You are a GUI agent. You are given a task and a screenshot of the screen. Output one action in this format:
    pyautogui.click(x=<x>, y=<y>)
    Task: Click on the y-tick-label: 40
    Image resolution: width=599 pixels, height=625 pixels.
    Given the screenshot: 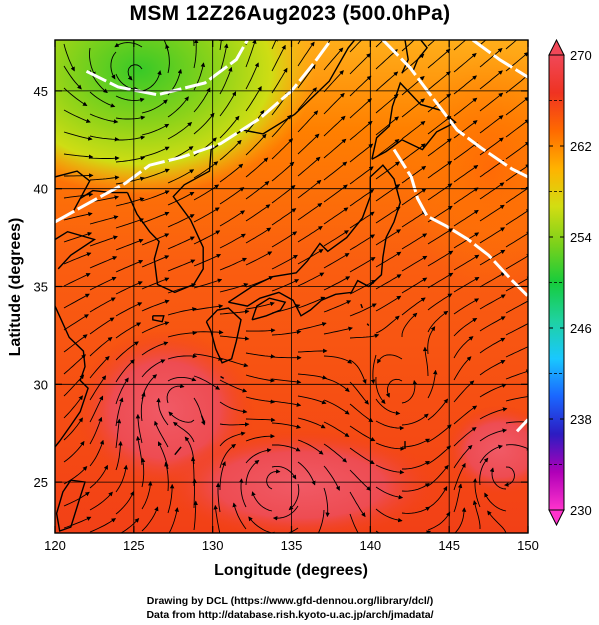 What is the action you would take?
    pyautogui.click(x=41, y=189)
    